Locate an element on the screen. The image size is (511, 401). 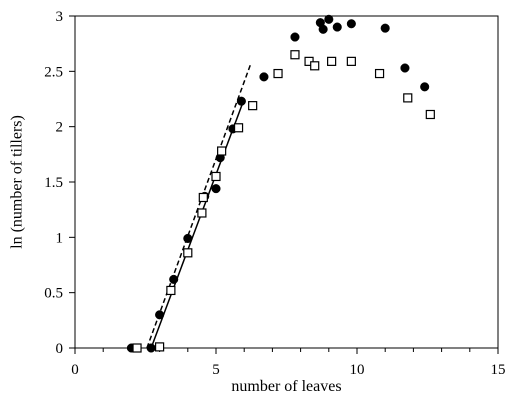
x-axis-ticks is located at coordinates (286, 351).